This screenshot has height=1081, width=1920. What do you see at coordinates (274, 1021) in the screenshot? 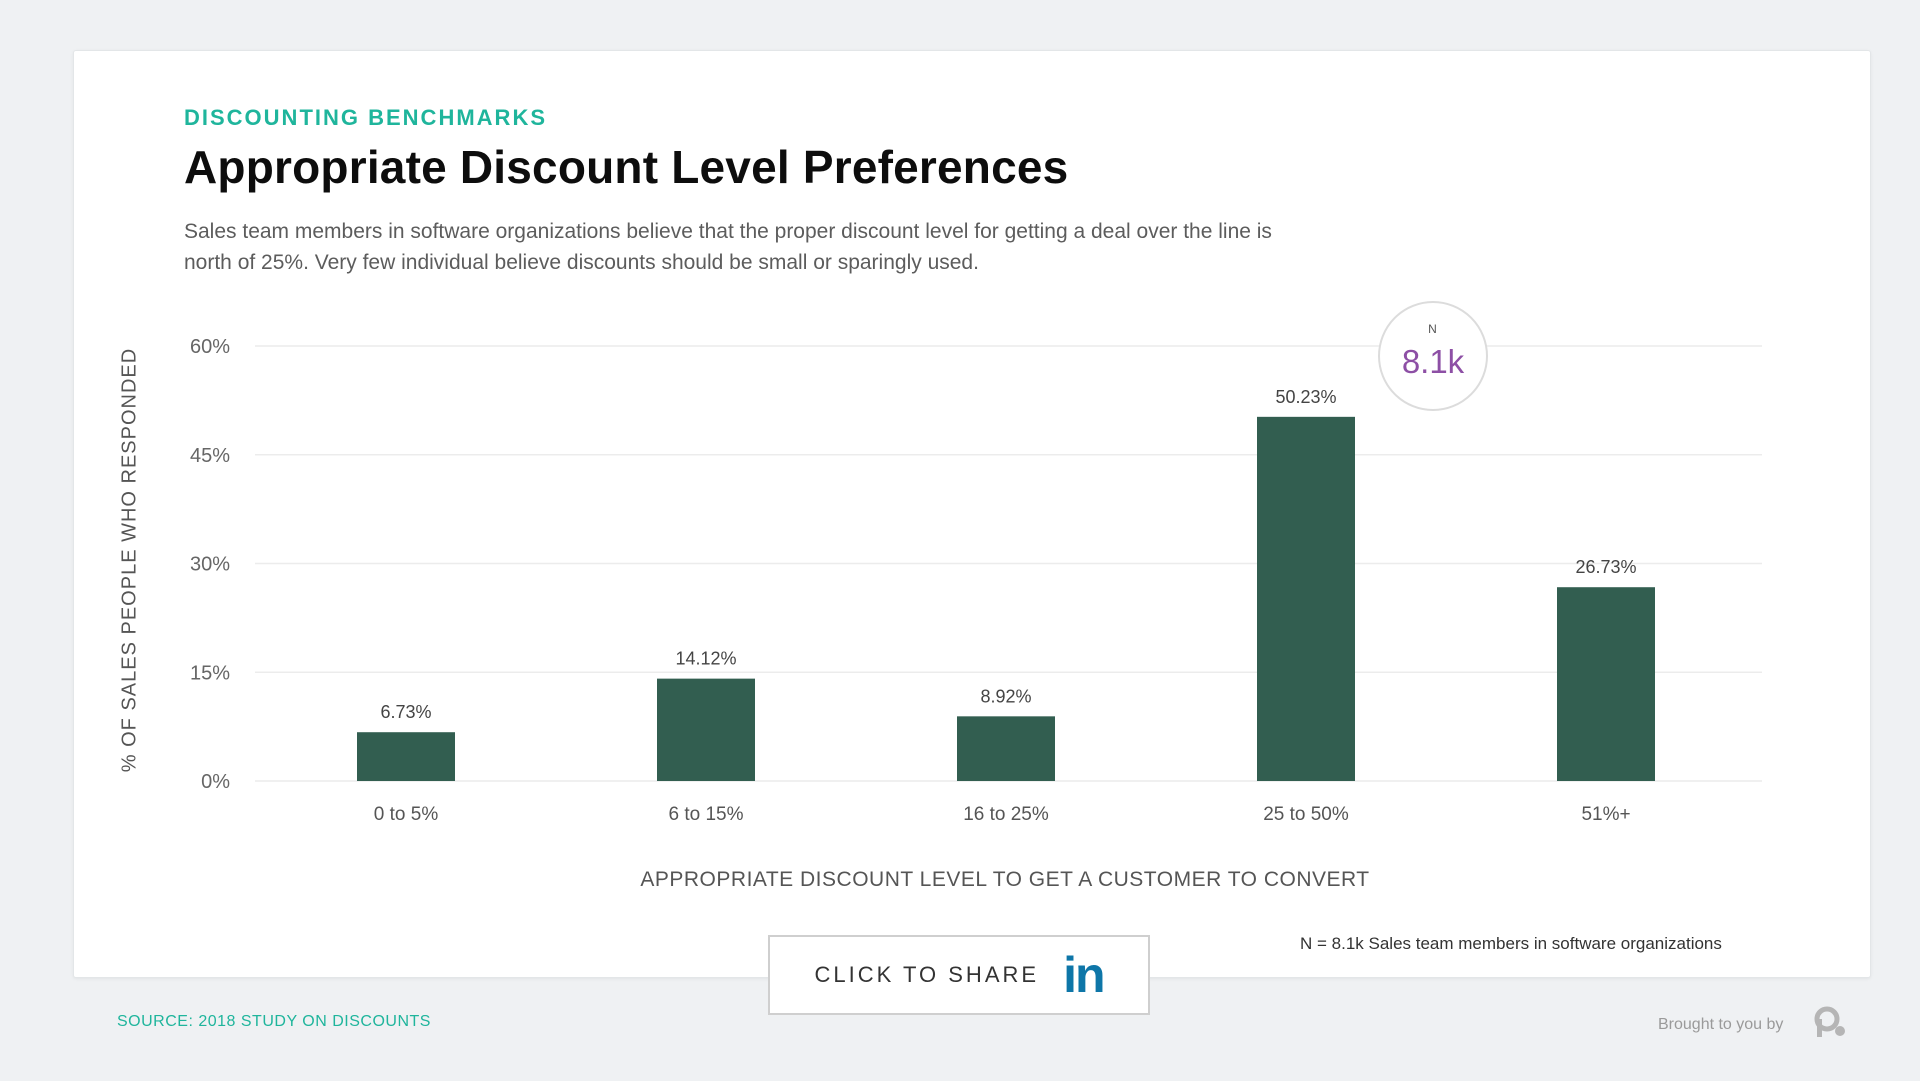
I see `source-note: SOURCE: 2018 STUDY ON DISCOUNTS` at bounding box center [274, 1021].